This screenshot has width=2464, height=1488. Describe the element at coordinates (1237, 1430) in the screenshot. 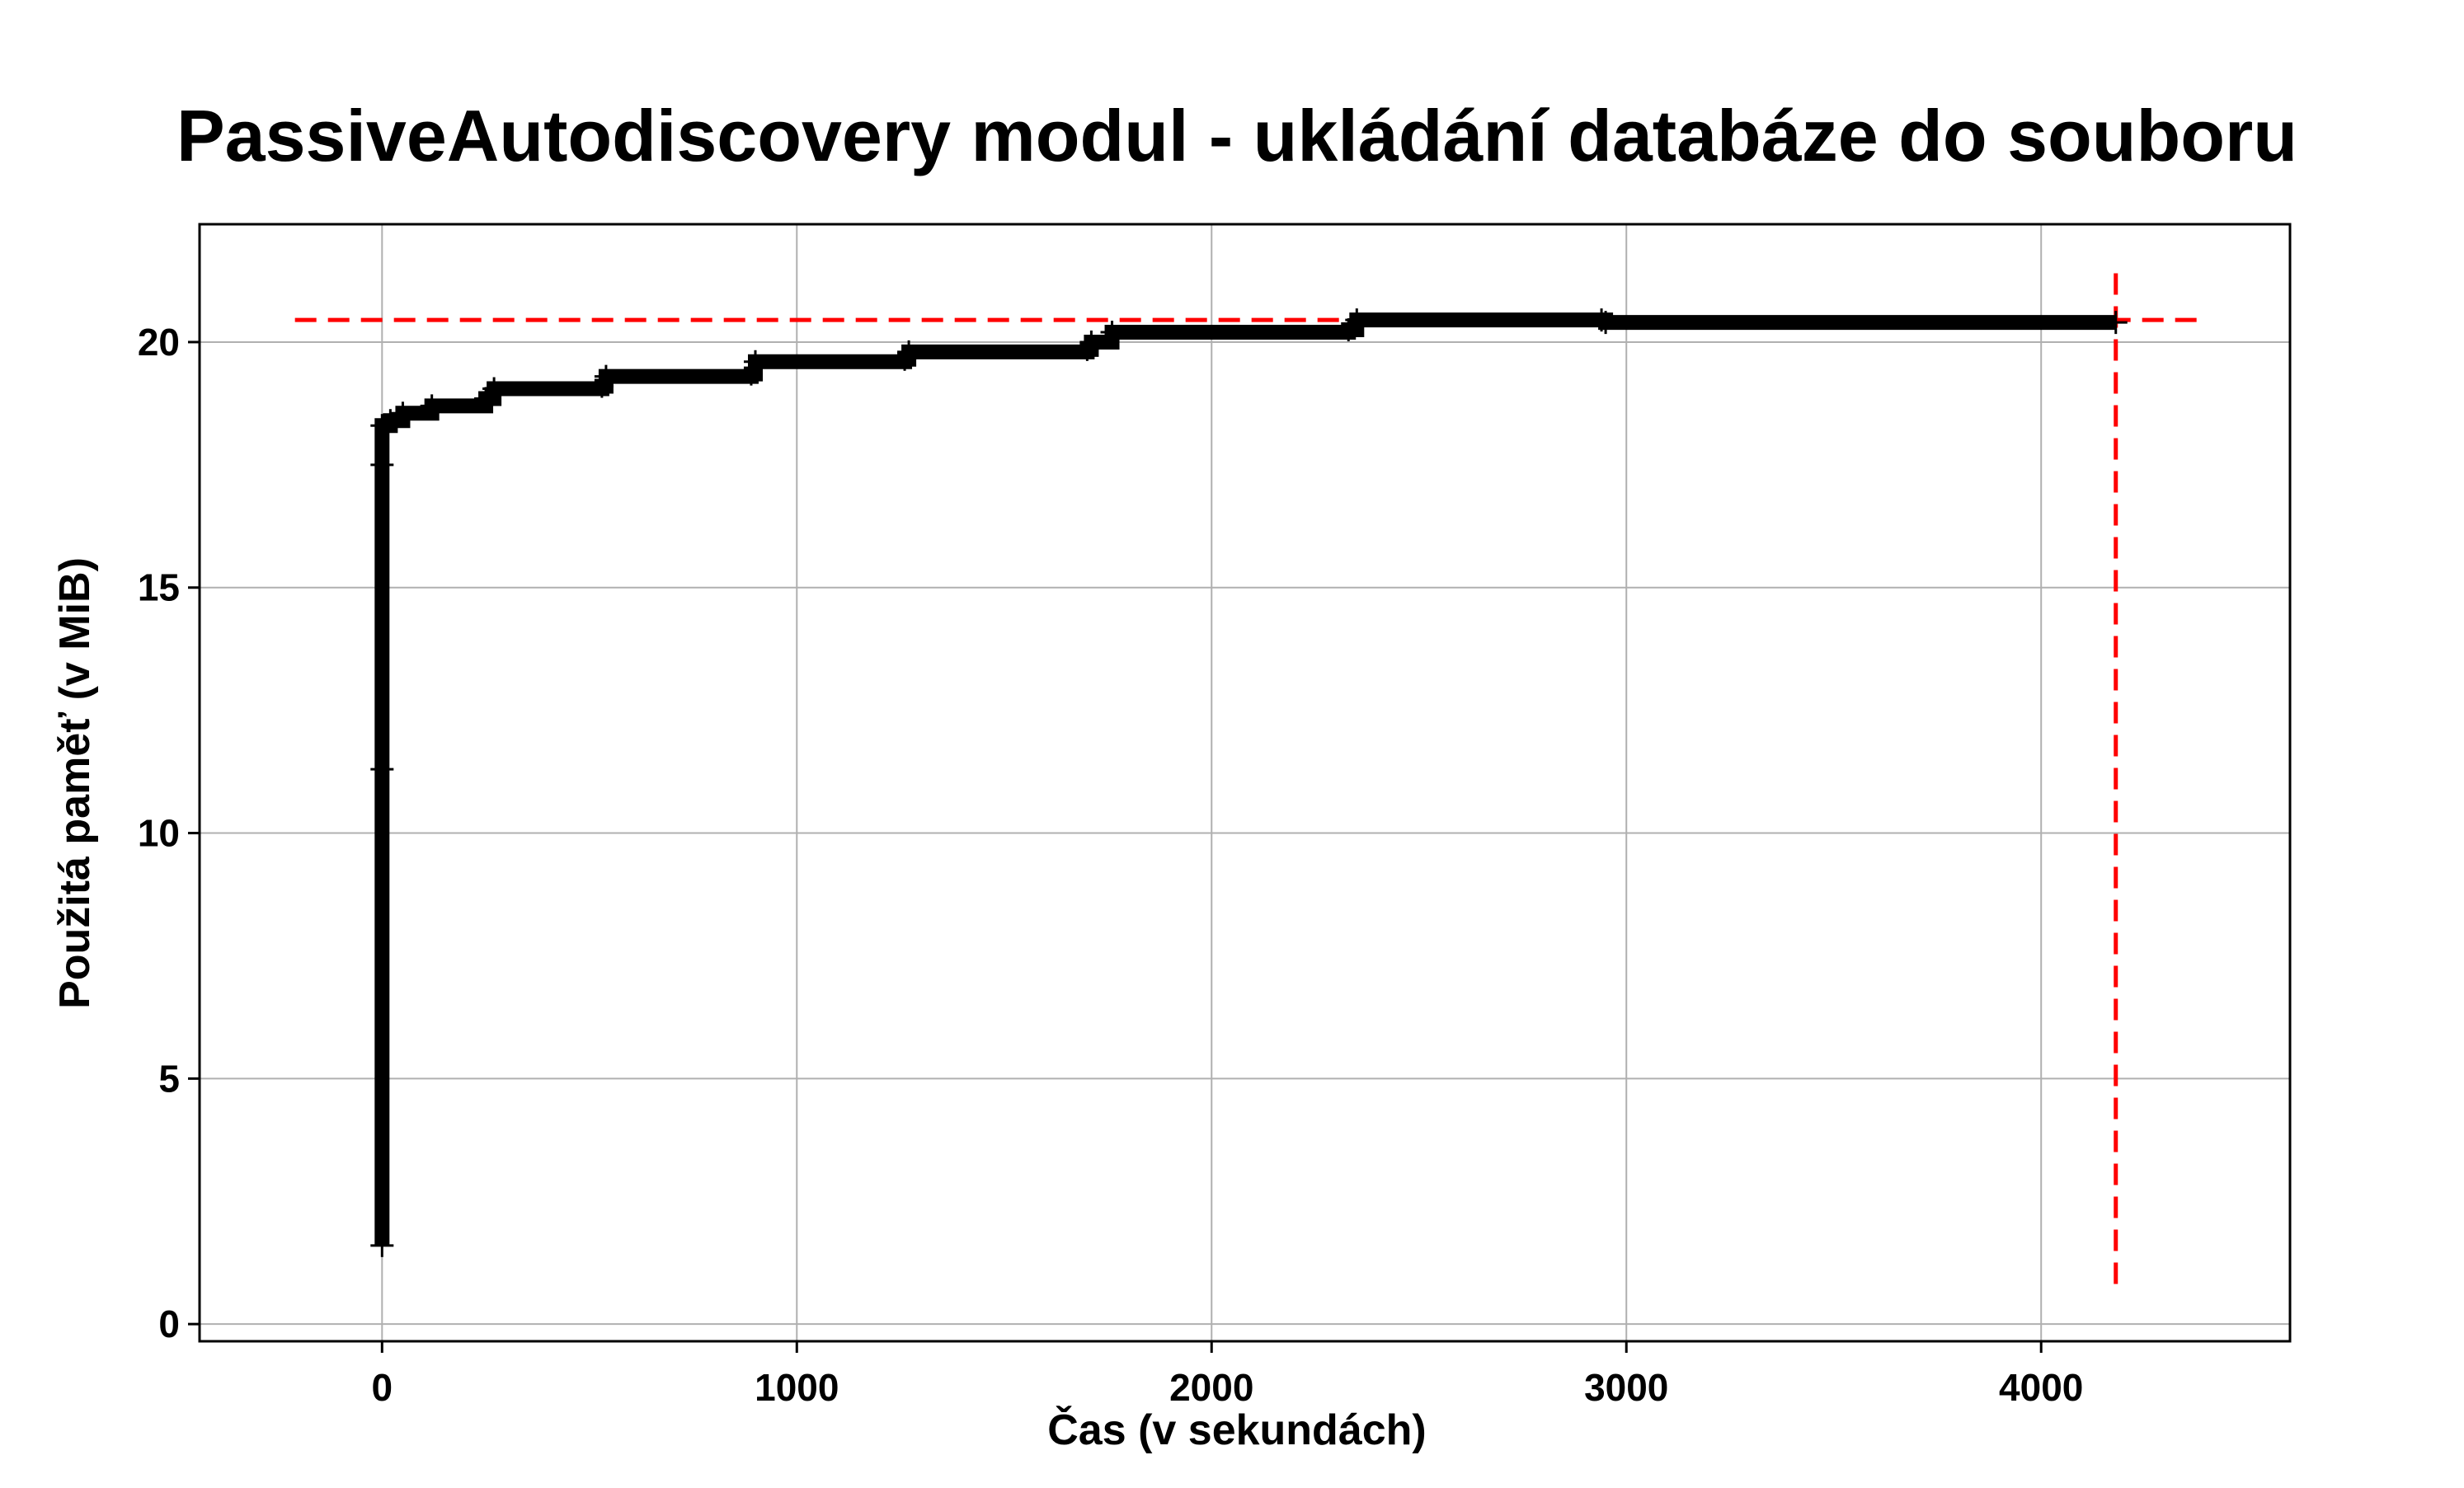

I see `x-axis-label: Čas (v sekundách)` at that location.